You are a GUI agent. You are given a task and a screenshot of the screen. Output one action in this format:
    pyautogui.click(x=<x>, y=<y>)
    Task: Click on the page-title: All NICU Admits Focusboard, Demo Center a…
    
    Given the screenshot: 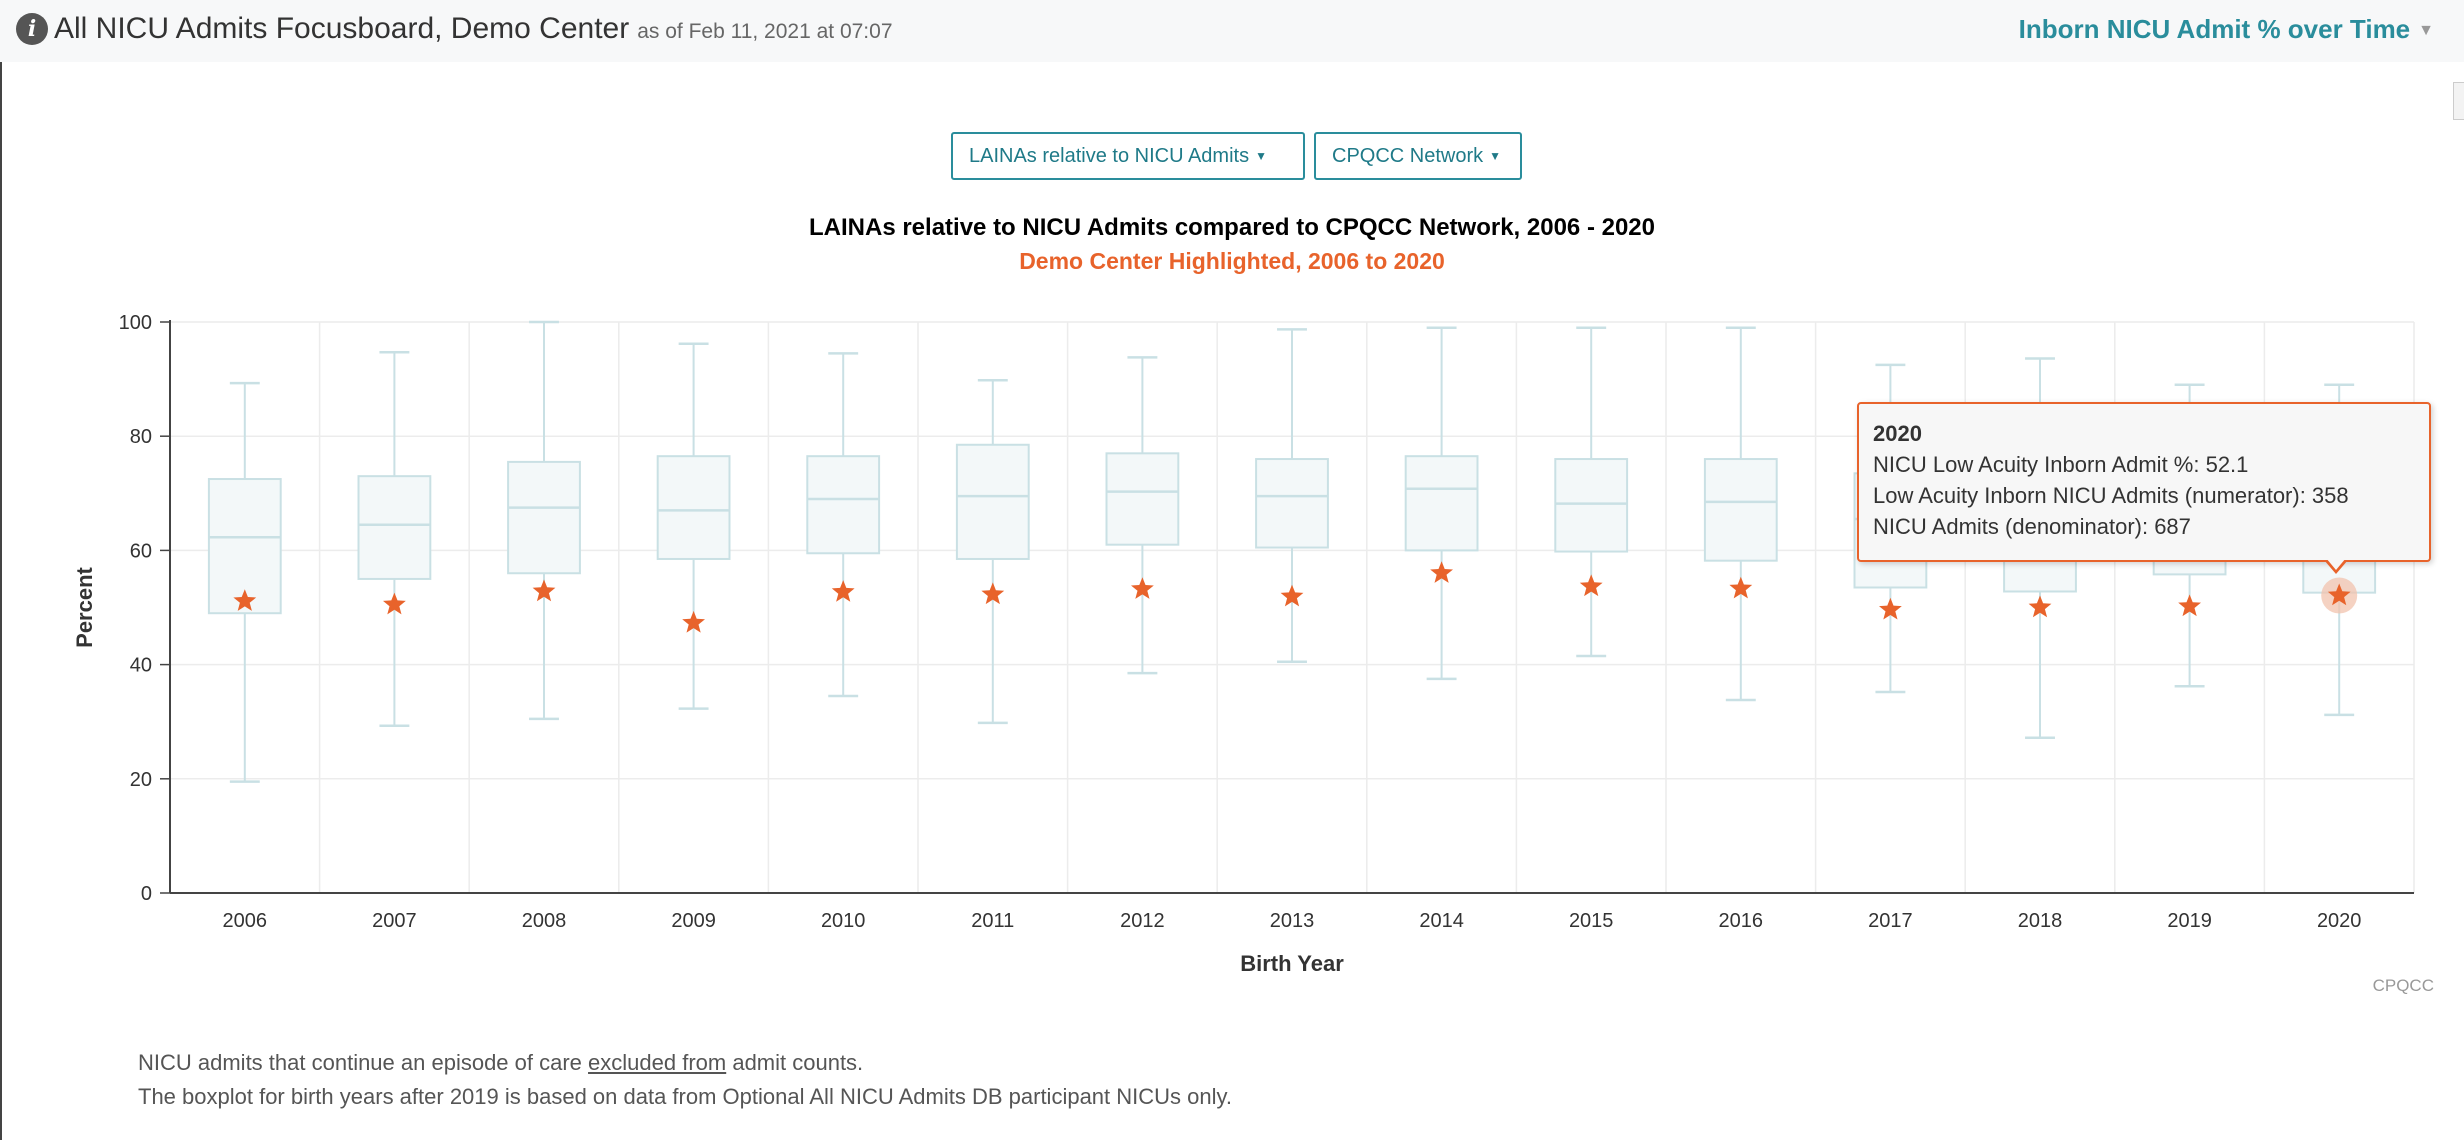 What is the action you would take?
    pyautogui.click(x=473, y=29)
    